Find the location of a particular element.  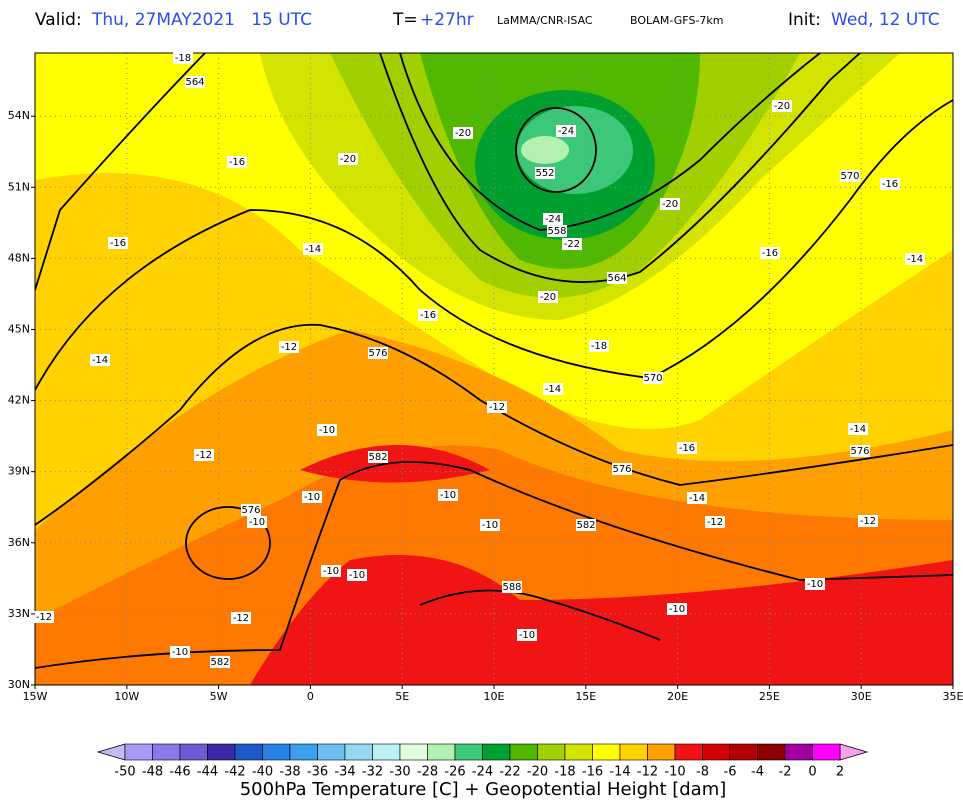

lat-label: 39N is located at coordinates (19, 471).